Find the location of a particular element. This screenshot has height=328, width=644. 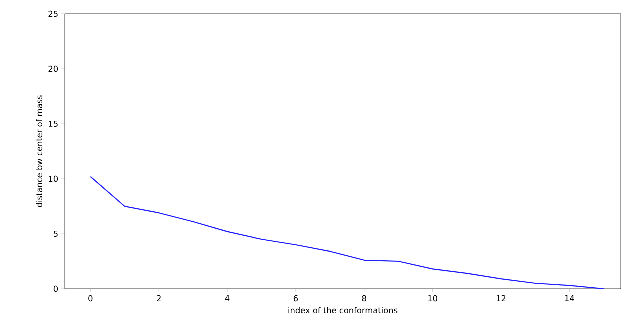

x-tick-label: 6 is located at coordinates (296, 298).